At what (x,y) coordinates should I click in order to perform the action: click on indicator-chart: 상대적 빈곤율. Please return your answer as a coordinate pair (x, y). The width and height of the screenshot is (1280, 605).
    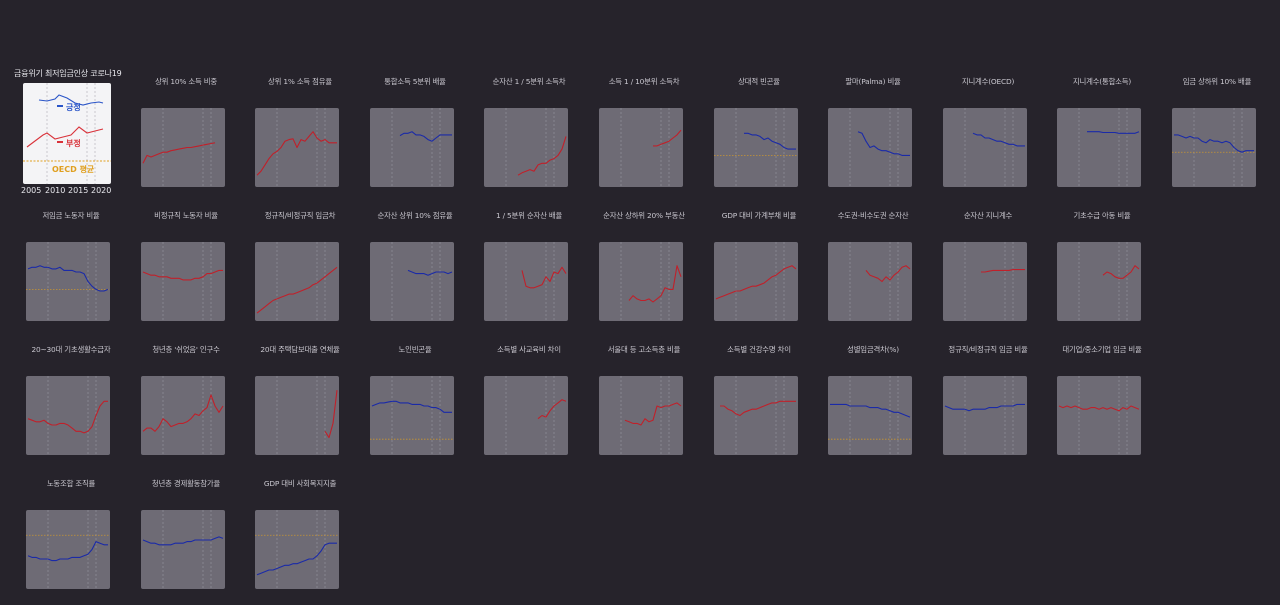
    Looking at the image, I should click on (759, 132).